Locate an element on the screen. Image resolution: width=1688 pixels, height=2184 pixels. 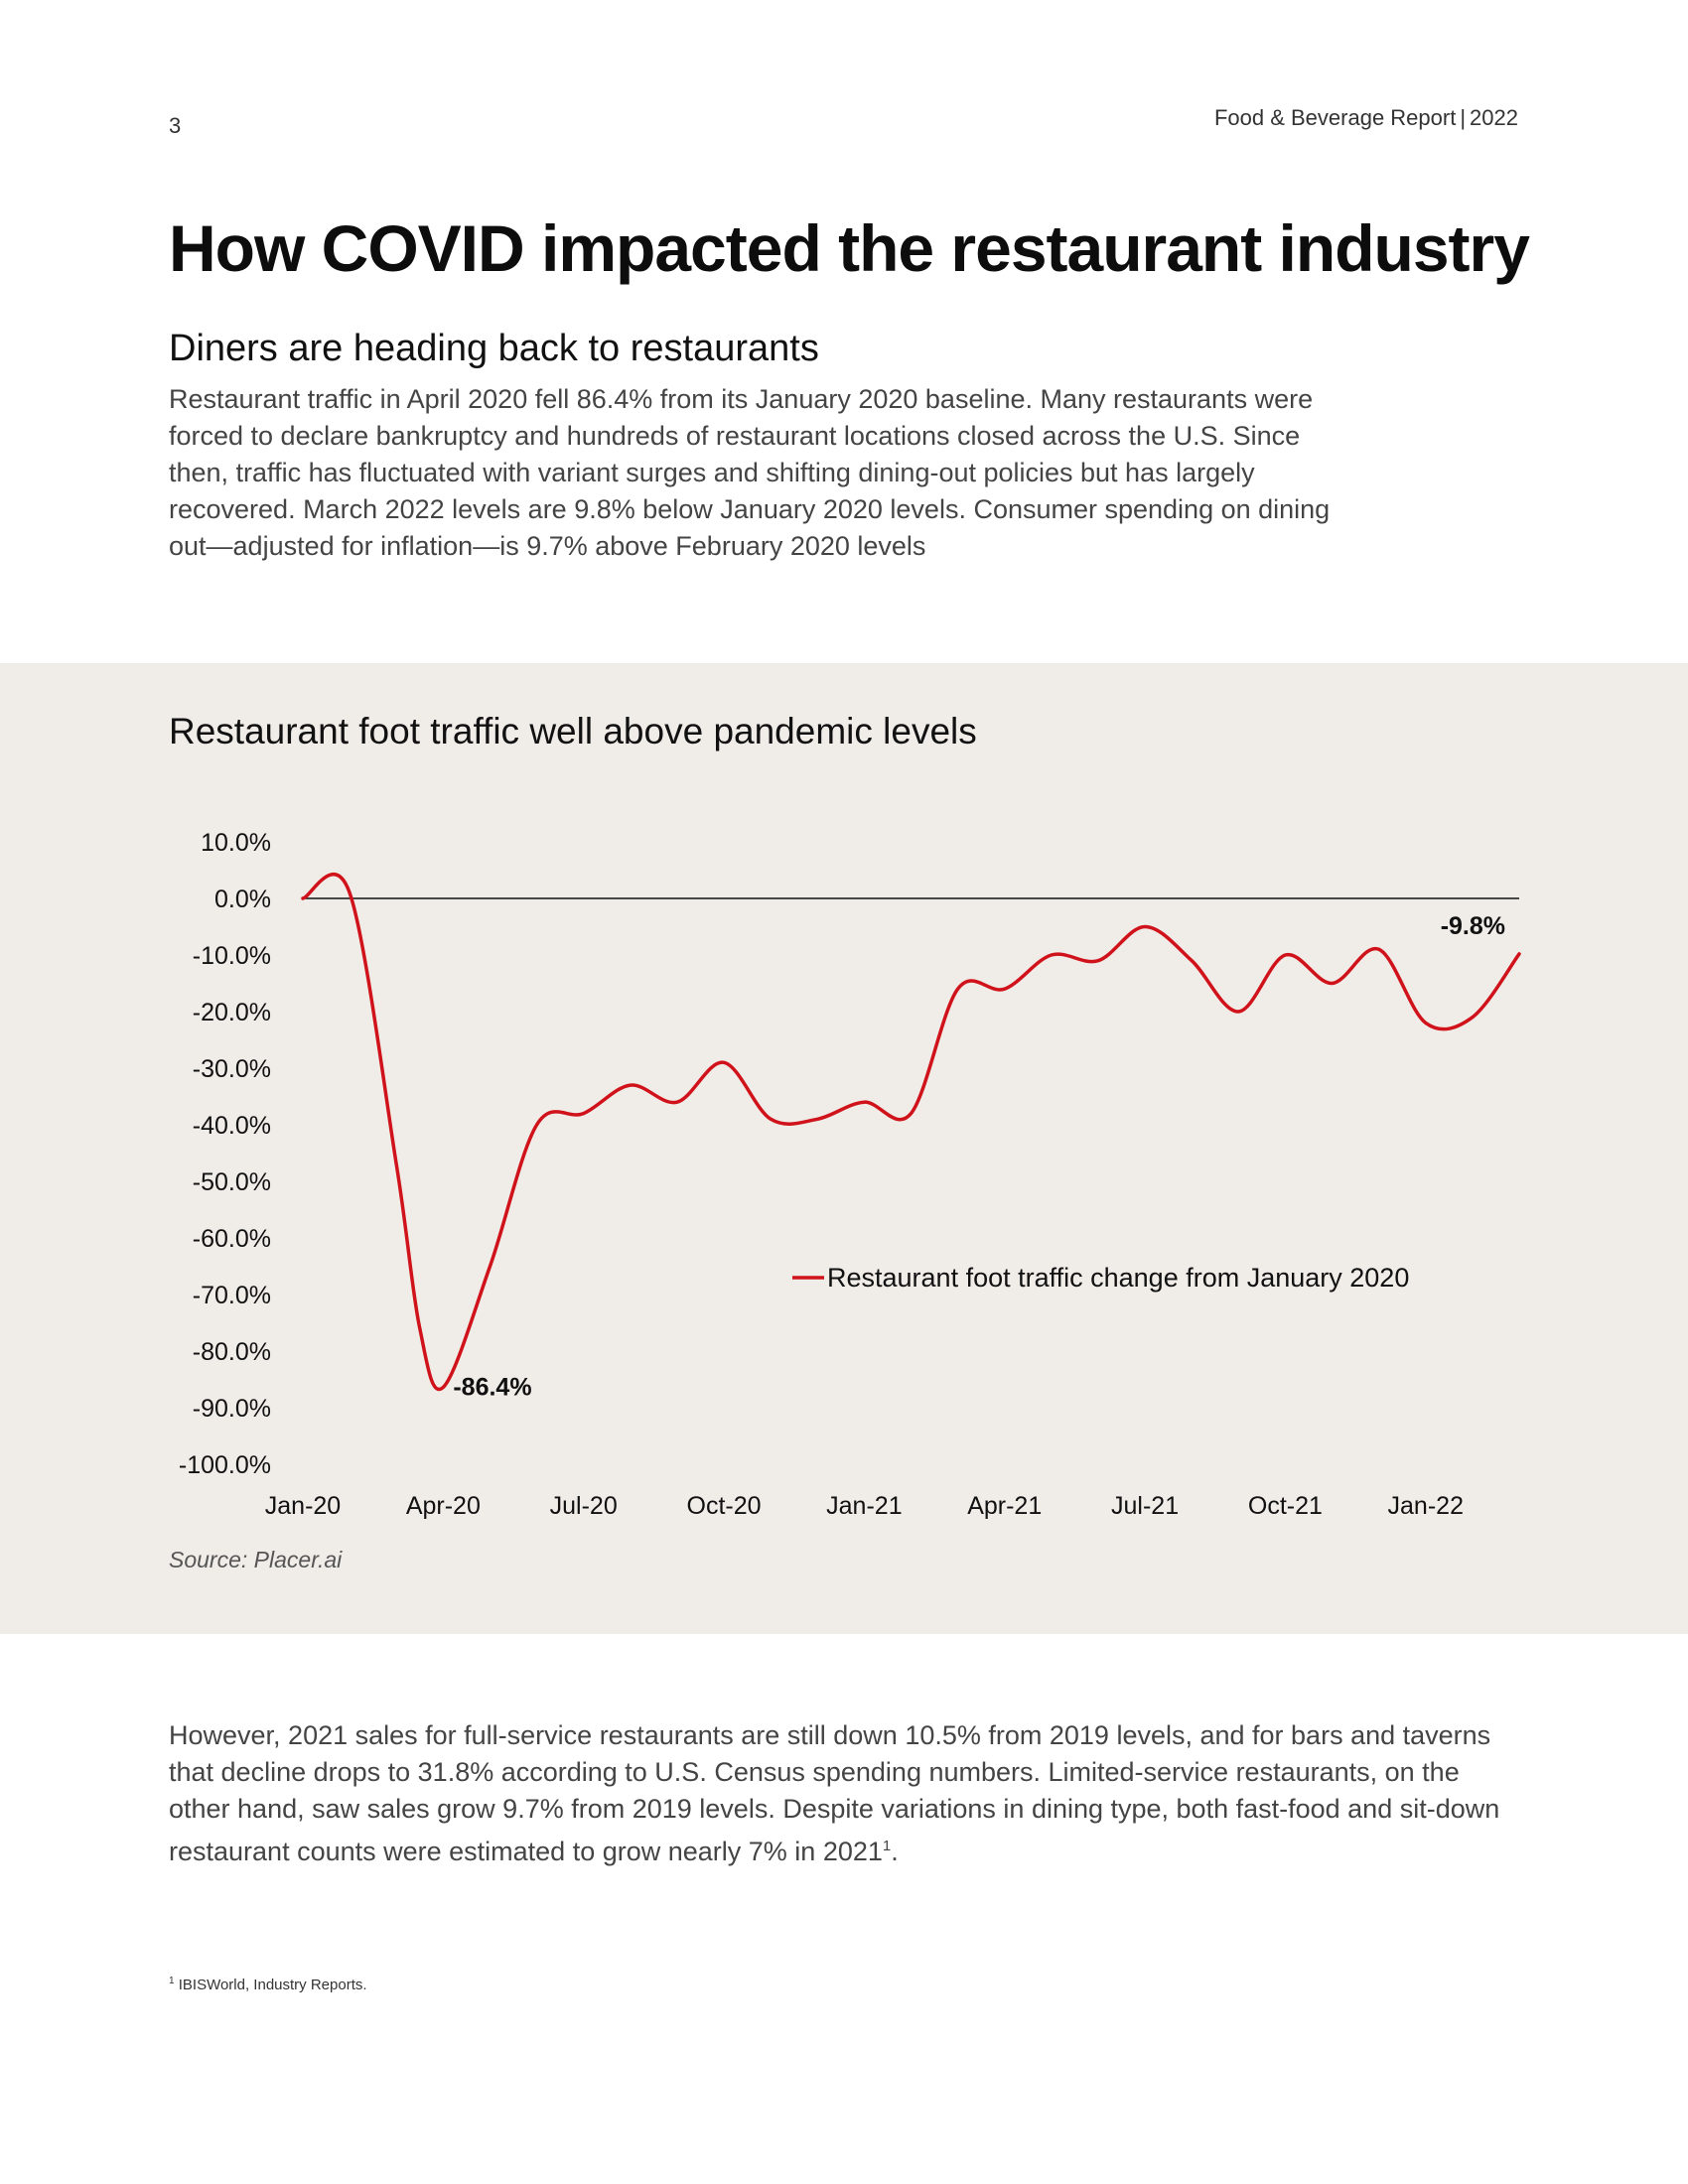
y-tick-label: -30.0% is located at coordinates (232, 1069).